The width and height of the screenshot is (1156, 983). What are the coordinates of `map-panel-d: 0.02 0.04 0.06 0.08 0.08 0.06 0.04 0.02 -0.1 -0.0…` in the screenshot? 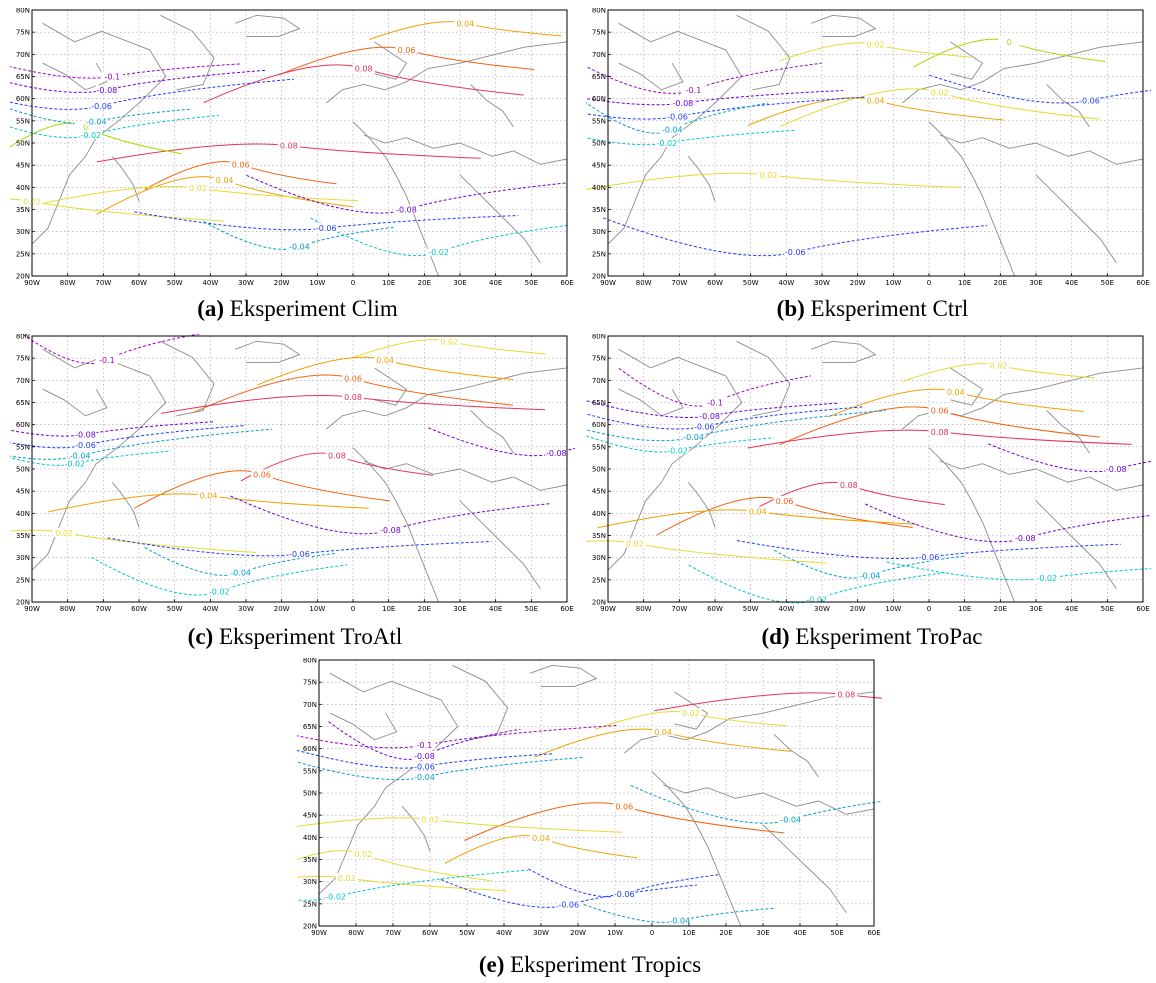 It's located at (868, 475).